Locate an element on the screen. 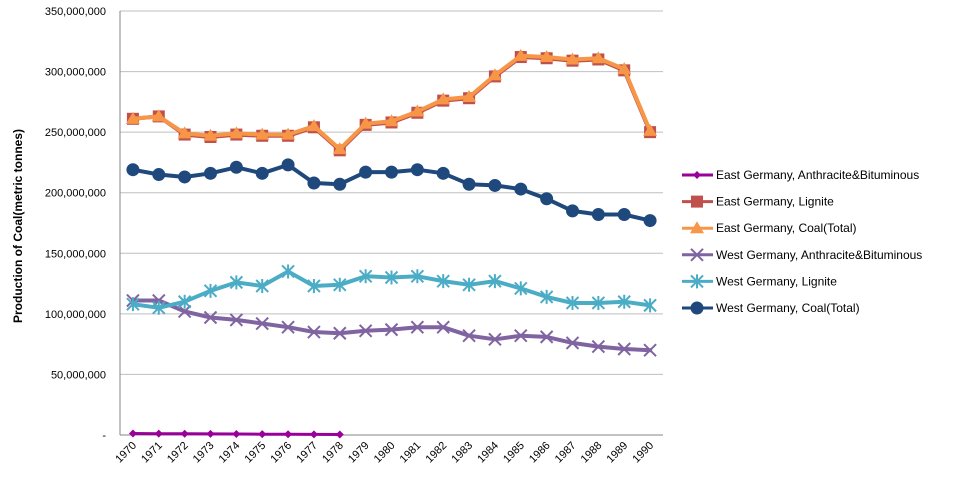 This screenshot has height=482, width=956. x-tick-label: 1976 is located at coordinates (281, 453).